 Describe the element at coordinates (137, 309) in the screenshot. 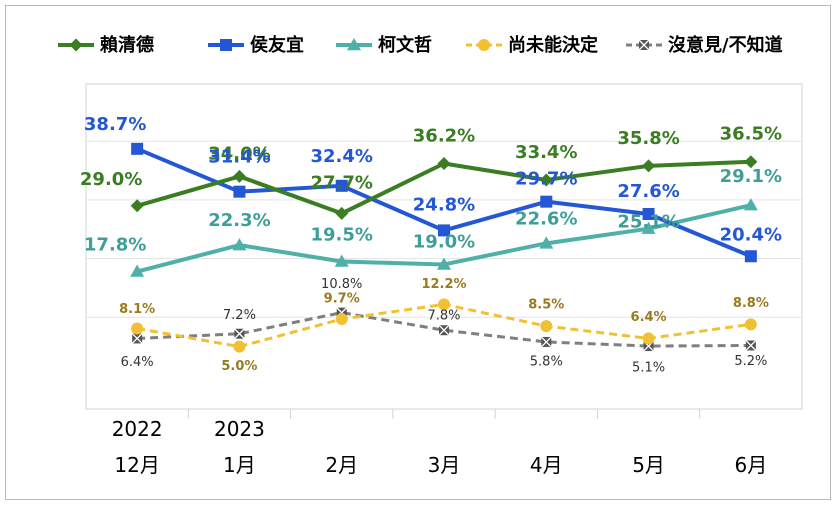

I see `data-label: 8.1%` at that location.